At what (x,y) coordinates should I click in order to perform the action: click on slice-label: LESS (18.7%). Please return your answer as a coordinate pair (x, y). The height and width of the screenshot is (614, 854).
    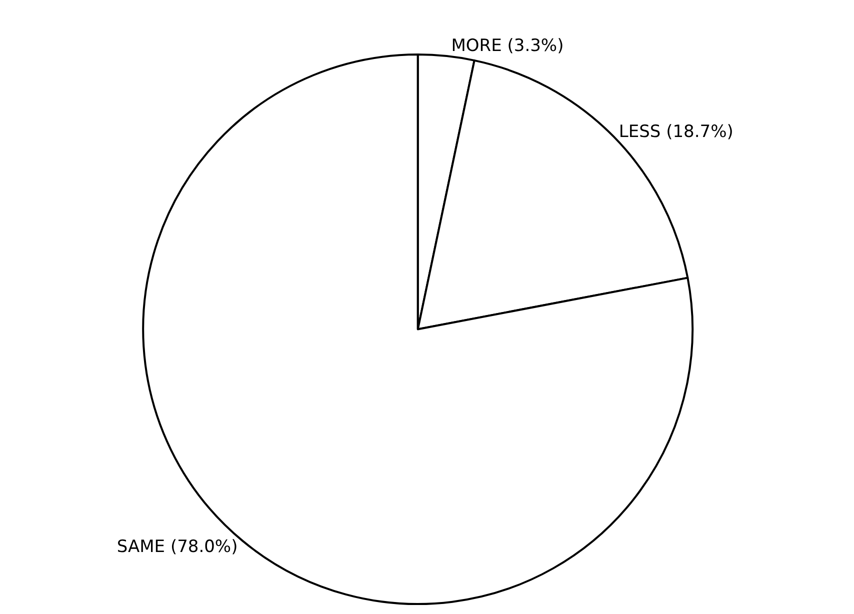
    Looking at the image, I should click on (676, 132).